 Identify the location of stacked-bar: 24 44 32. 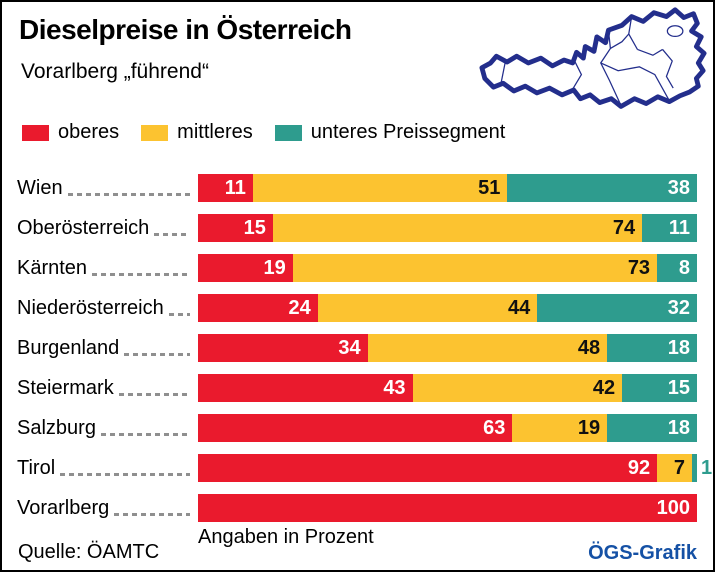
(447, 308).